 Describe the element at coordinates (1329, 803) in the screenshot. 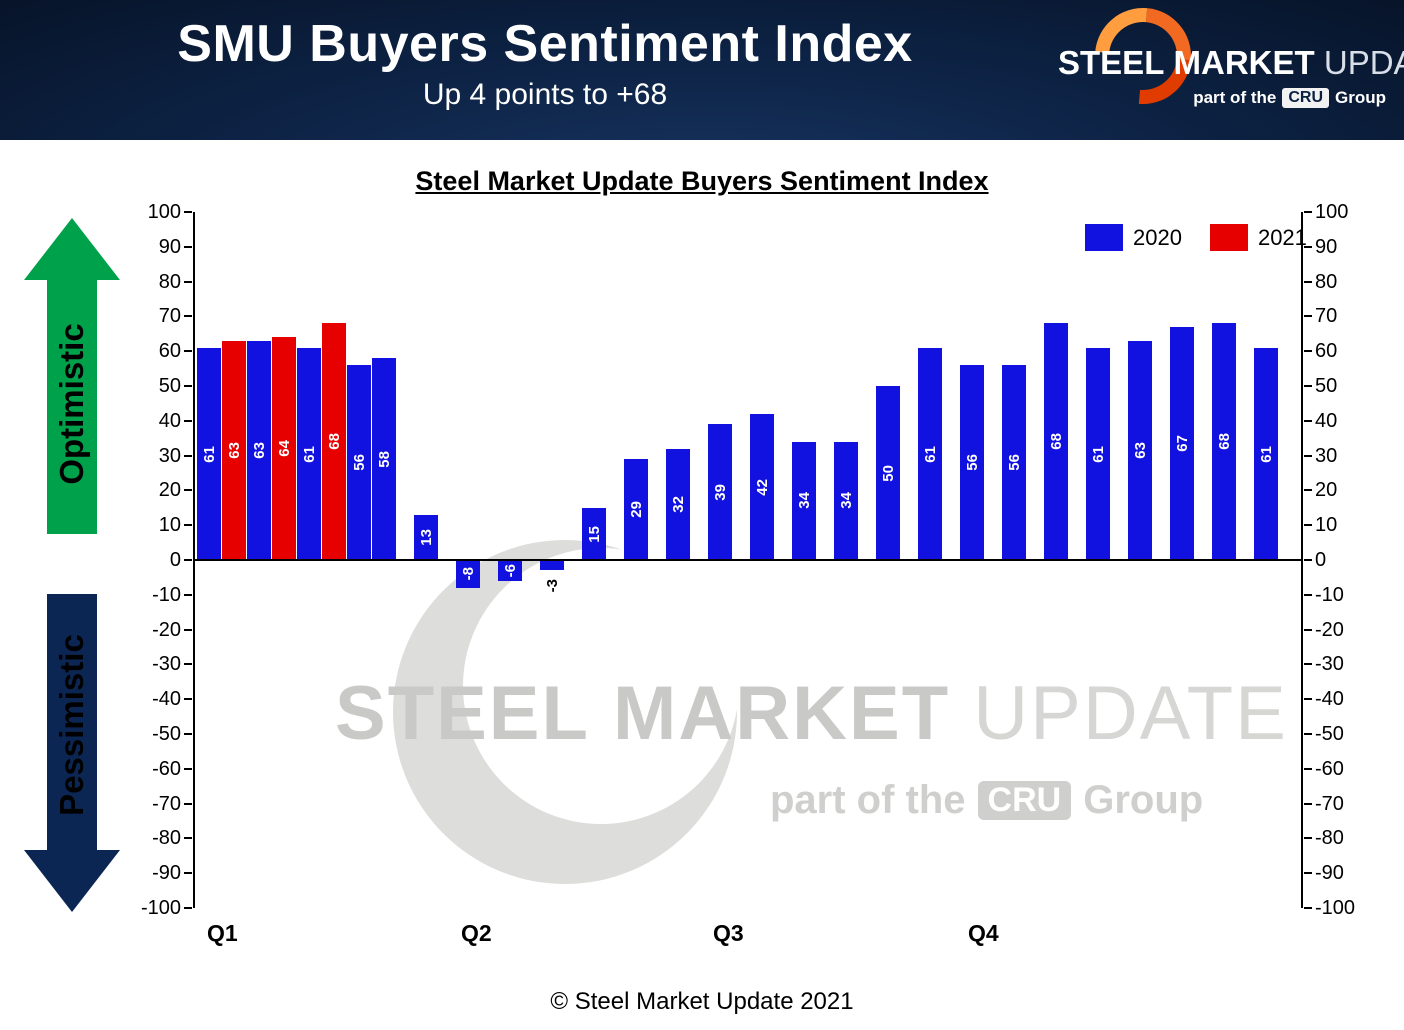

I see `y-tick-label-right: -70` at that location.